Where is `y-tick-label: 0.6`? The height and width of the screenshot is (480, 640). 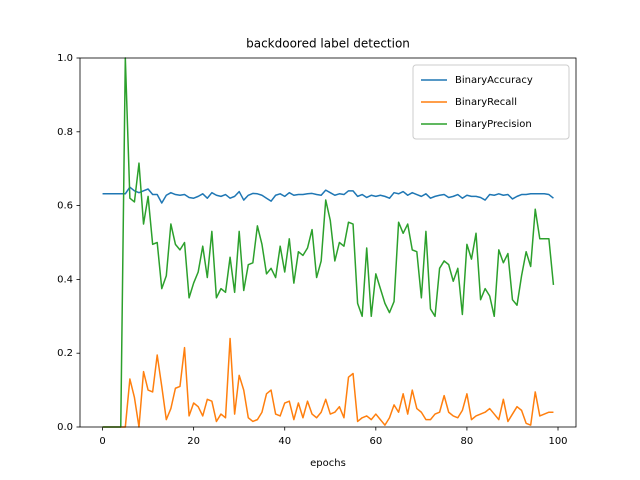 y-tick-label: 0.6 is located at coordinates (65, 206).